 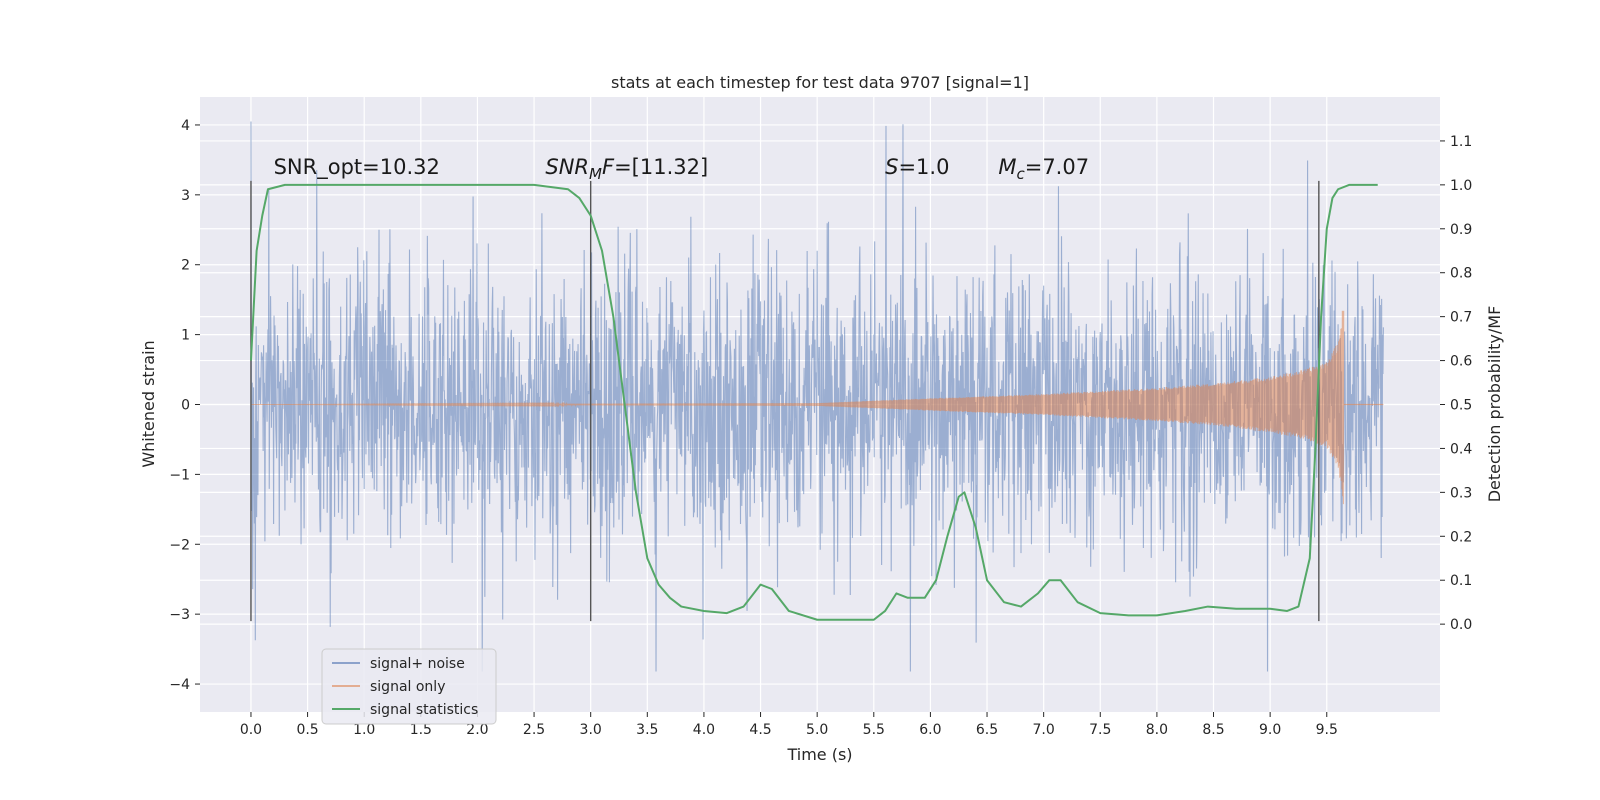 What do you see at coordinates (987, 730) in the screenshot?
I see `x-tick-label: 6.5` at bounding box center [987, 730].